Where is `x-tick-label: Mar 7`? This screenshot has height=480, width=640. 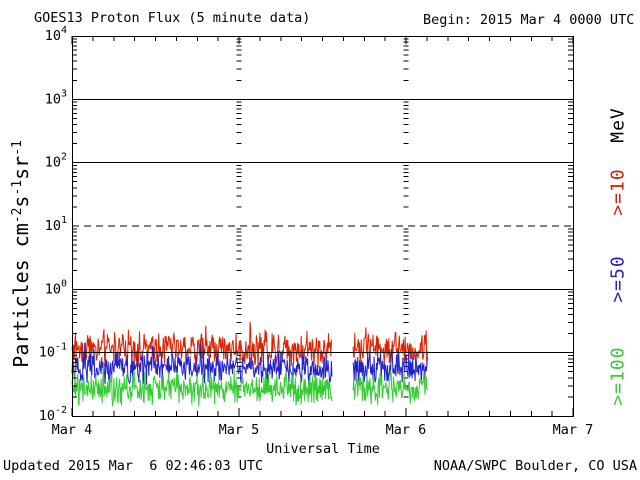 x-tick-label: Mar 7 is located at coordinates (573, 430).